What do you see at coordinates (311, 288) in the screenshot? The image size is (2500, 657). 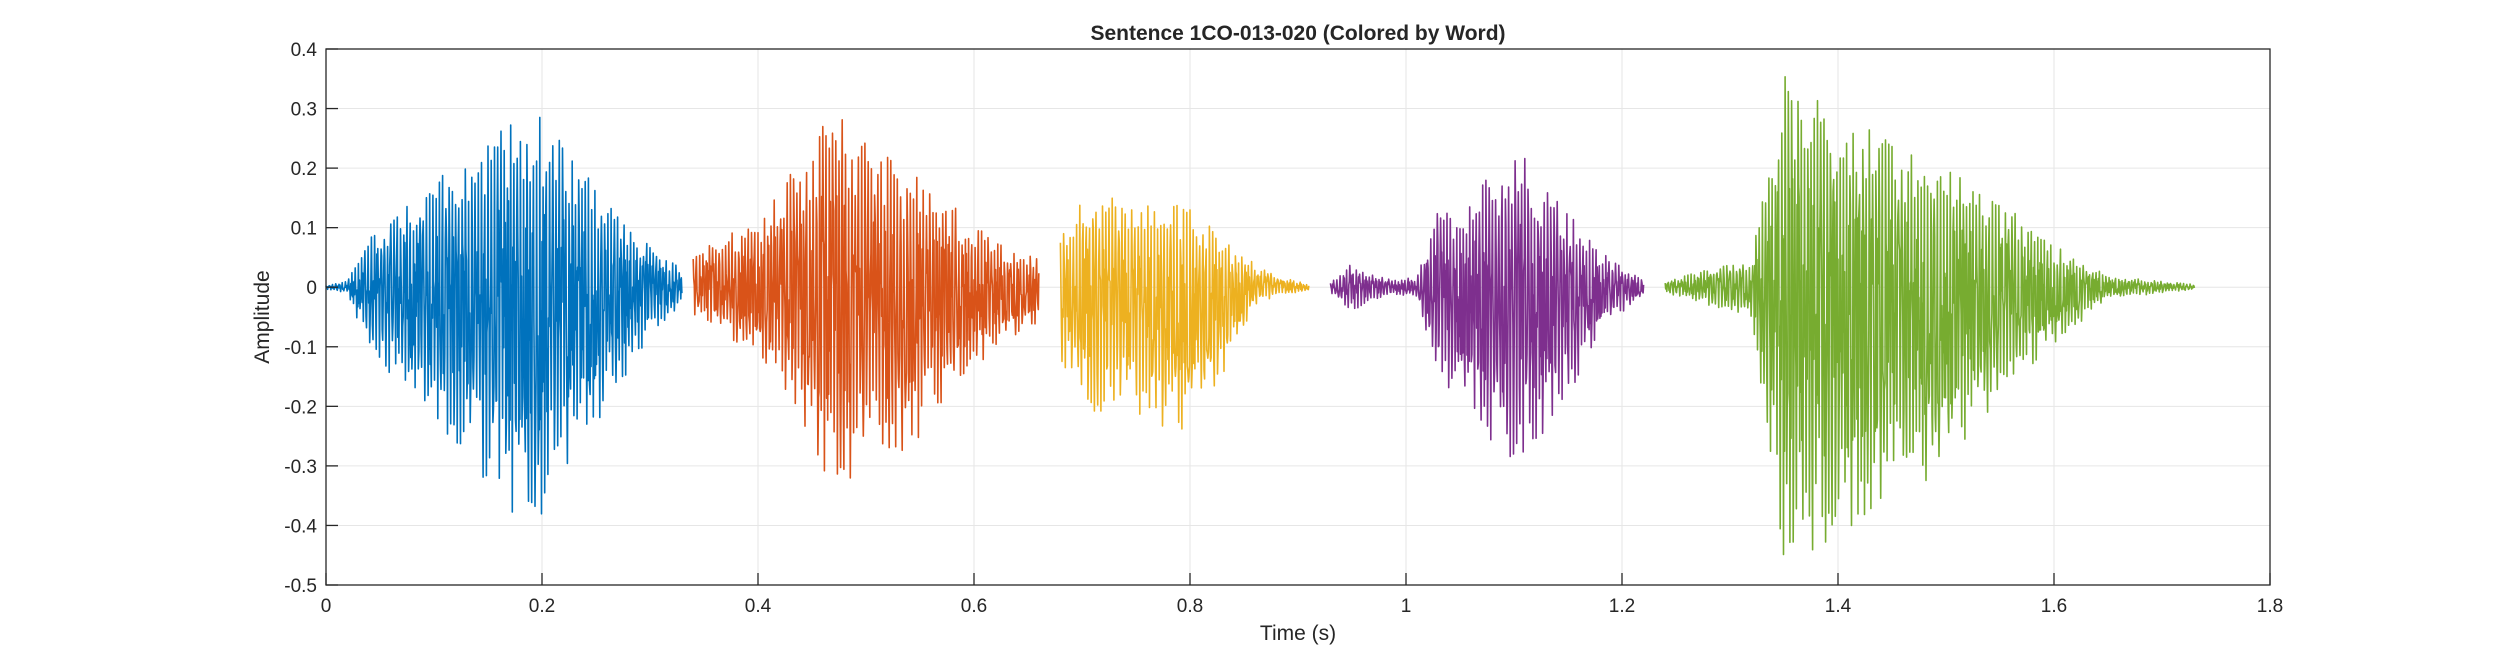 I see `y-tick-label: 0` at bounding box center [311, 288].